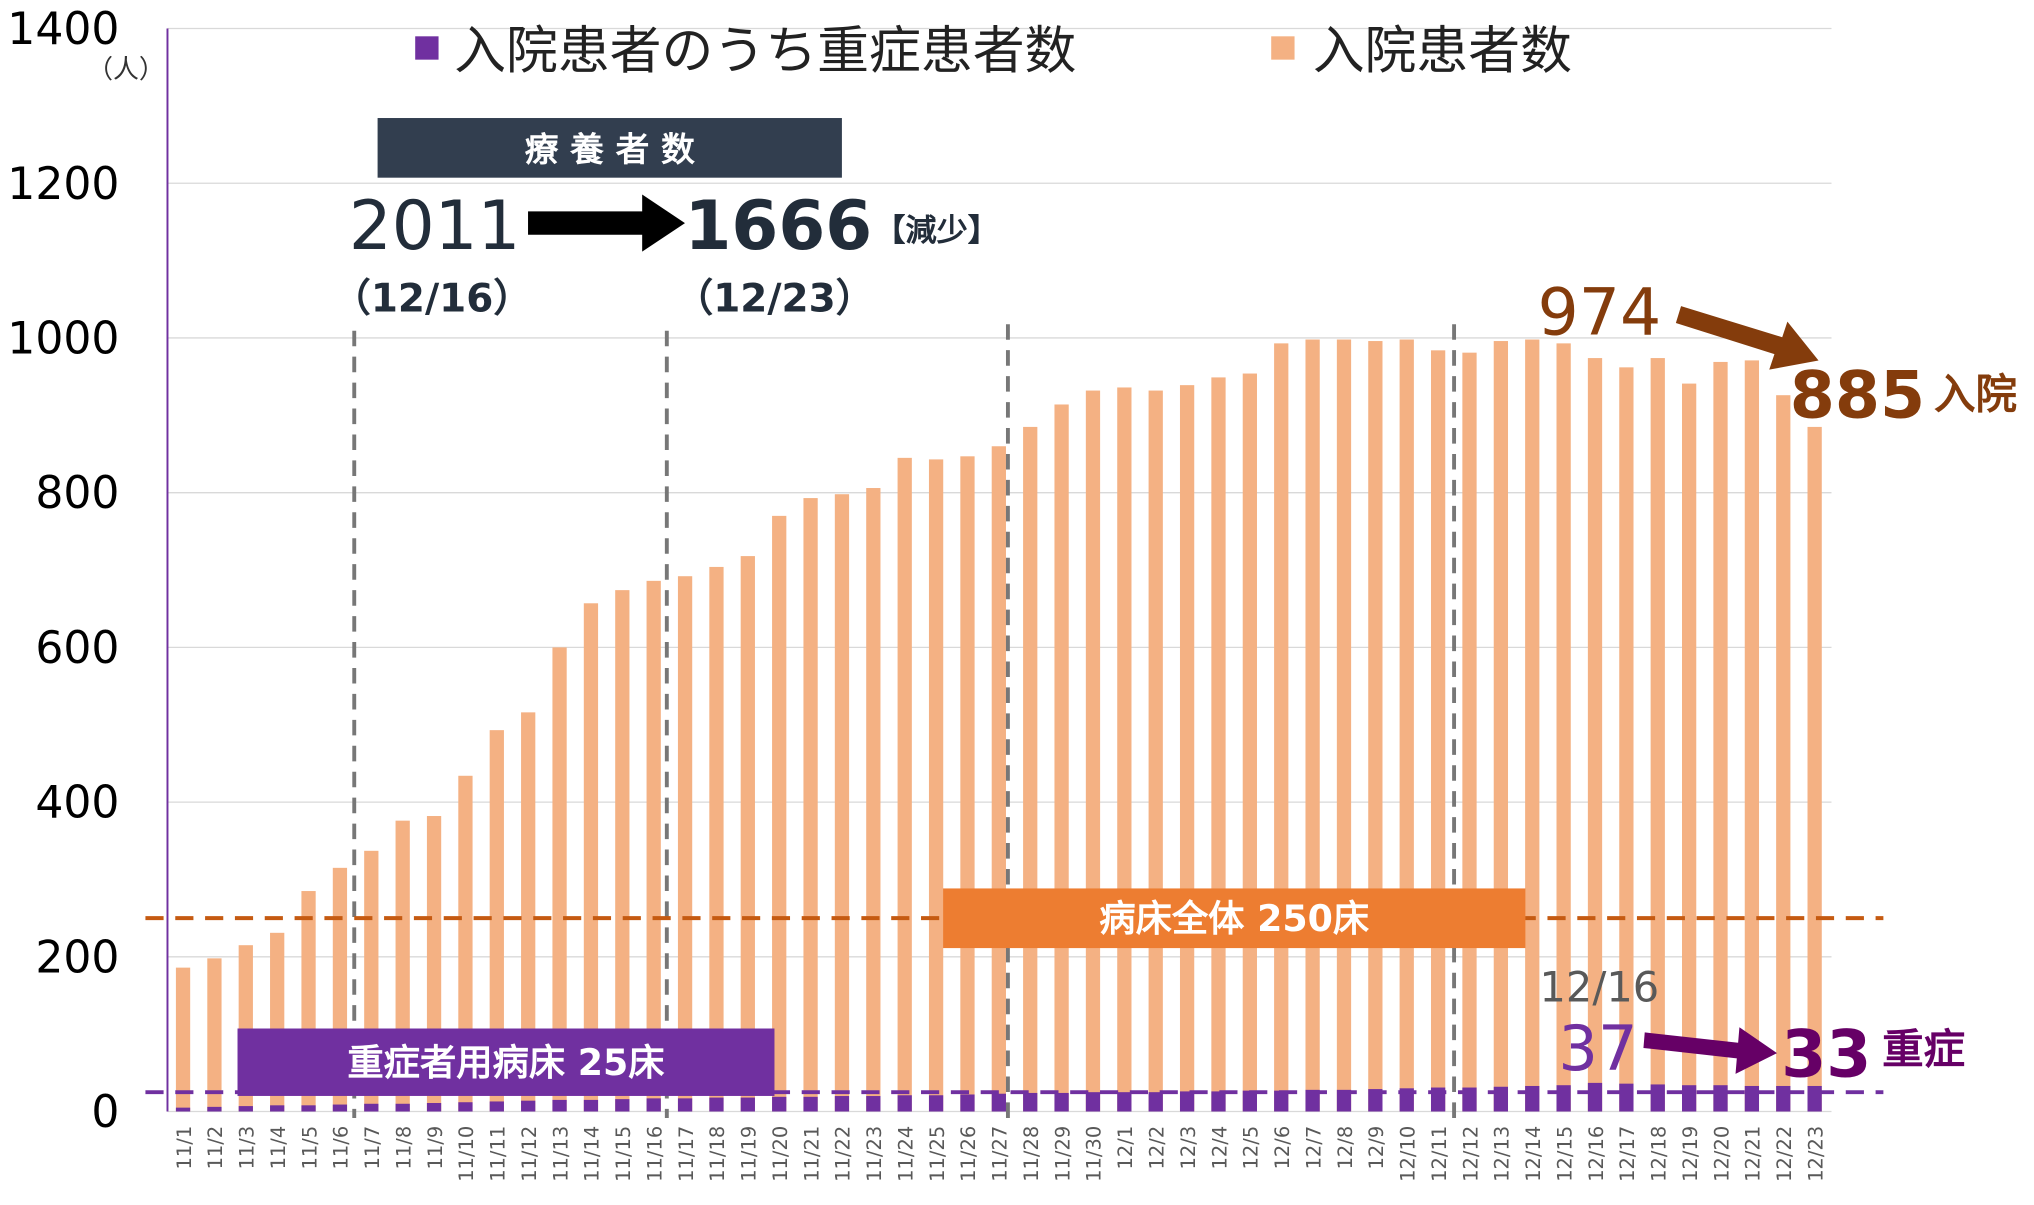  Describe the element at coordinates (309, 1148) in the screenshot. I see `x-tick-label: 11/5` at that location.